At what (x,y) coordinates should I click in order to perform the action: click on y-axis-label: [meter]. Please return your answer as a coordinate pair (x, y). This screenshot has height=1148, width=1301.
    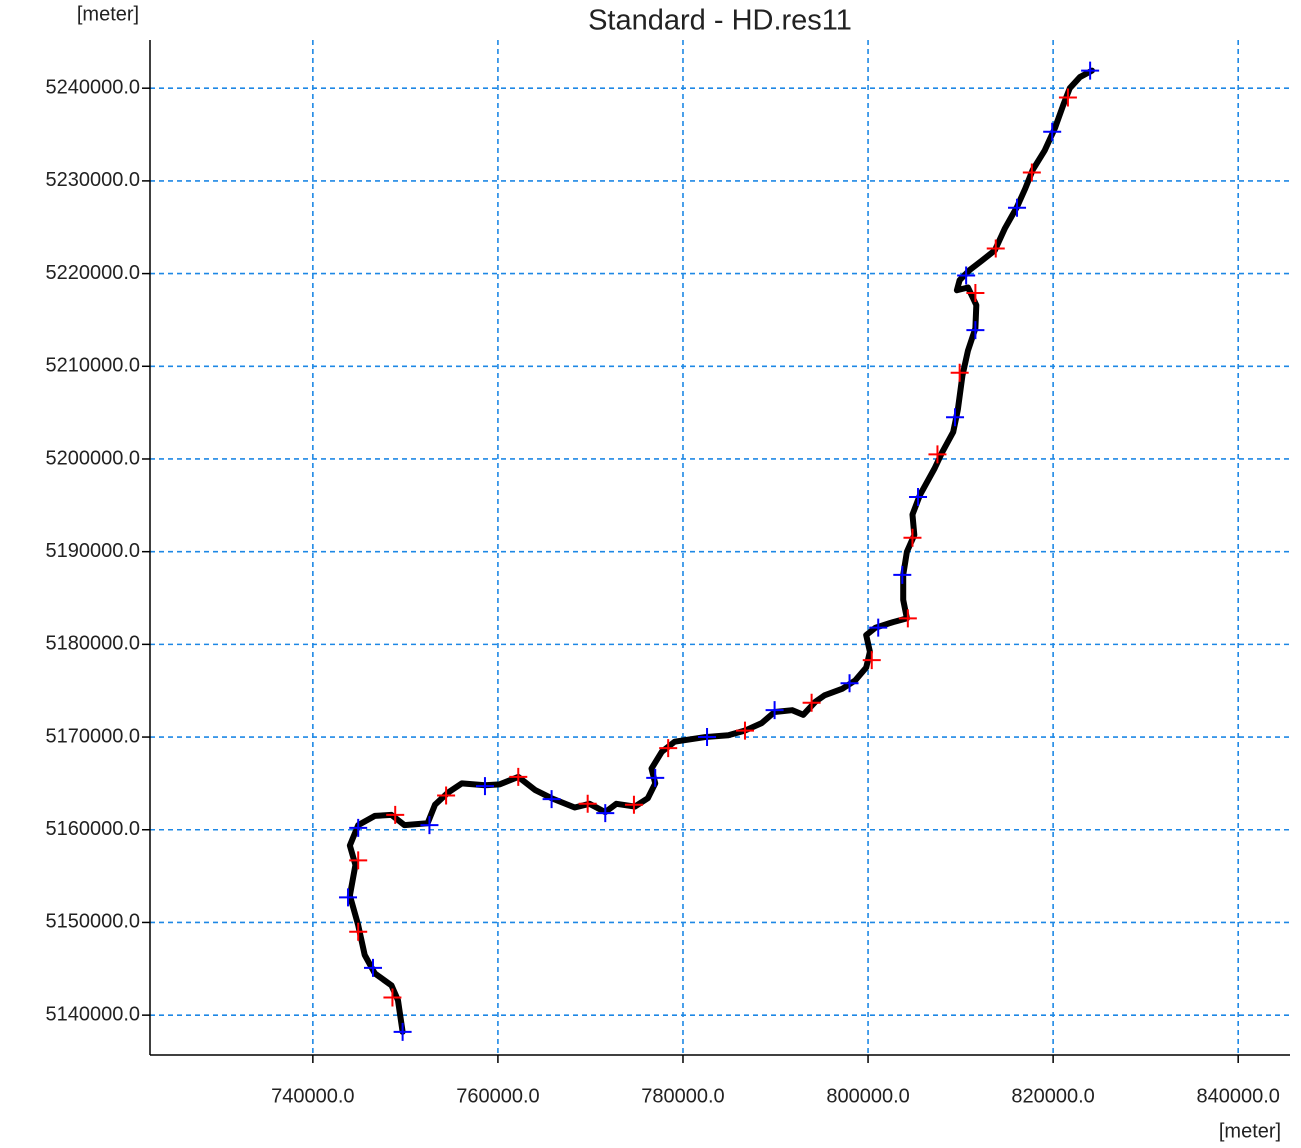
    Looking at the image, I should click on (108, 14).